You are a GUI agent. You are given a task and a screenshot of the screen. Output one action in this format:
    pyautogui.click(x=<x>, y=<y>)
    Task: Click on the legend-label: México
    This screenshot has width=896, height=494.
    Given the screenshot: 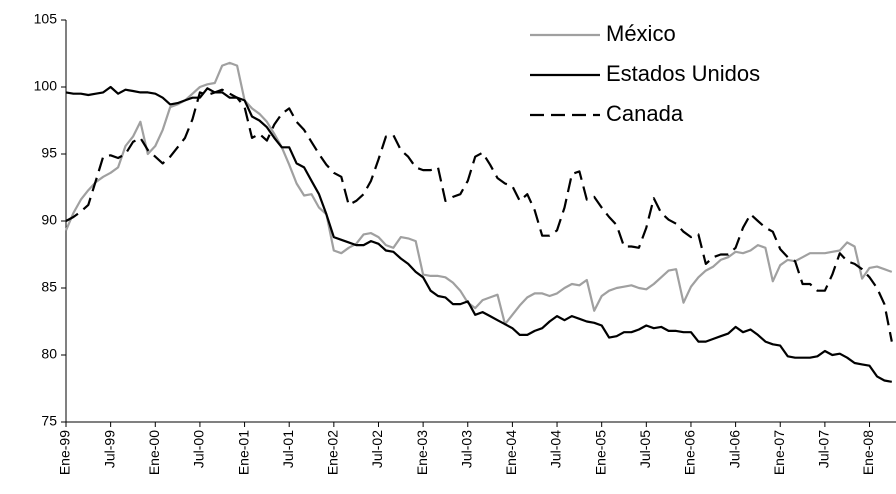 What is the action you would take?
    pyautogui.click(x=641, y=33)
    